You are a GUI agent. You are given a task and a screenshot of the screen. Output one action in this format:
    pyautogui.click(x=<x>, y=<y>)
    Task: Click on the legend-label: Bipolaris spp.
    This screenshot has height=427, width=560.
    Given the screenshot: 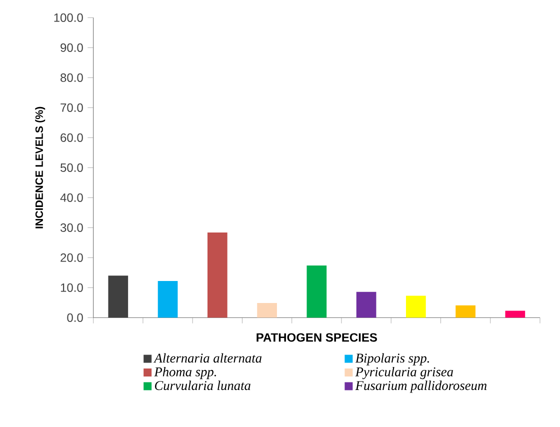 What is the action you would take?
    pyautogui.click(x=392, y=359)
    